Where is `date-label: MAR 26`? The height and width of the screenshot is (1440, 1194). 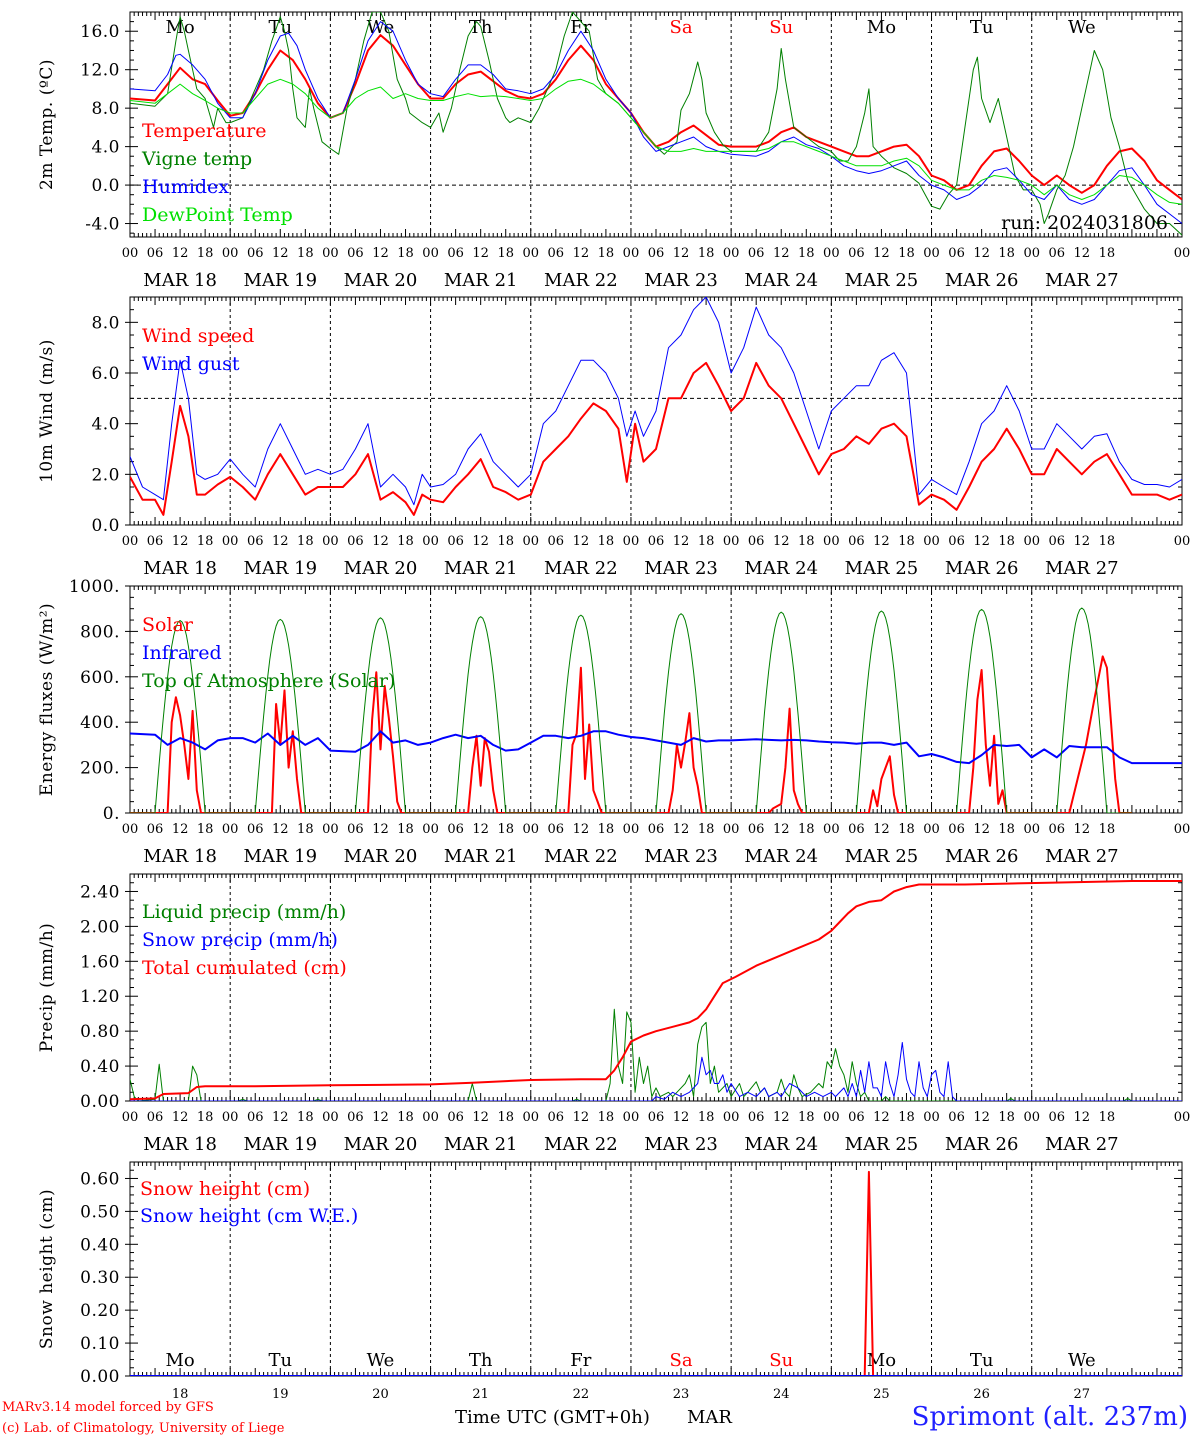 date-label: MAR 26 is located at coordinates (982, 280).